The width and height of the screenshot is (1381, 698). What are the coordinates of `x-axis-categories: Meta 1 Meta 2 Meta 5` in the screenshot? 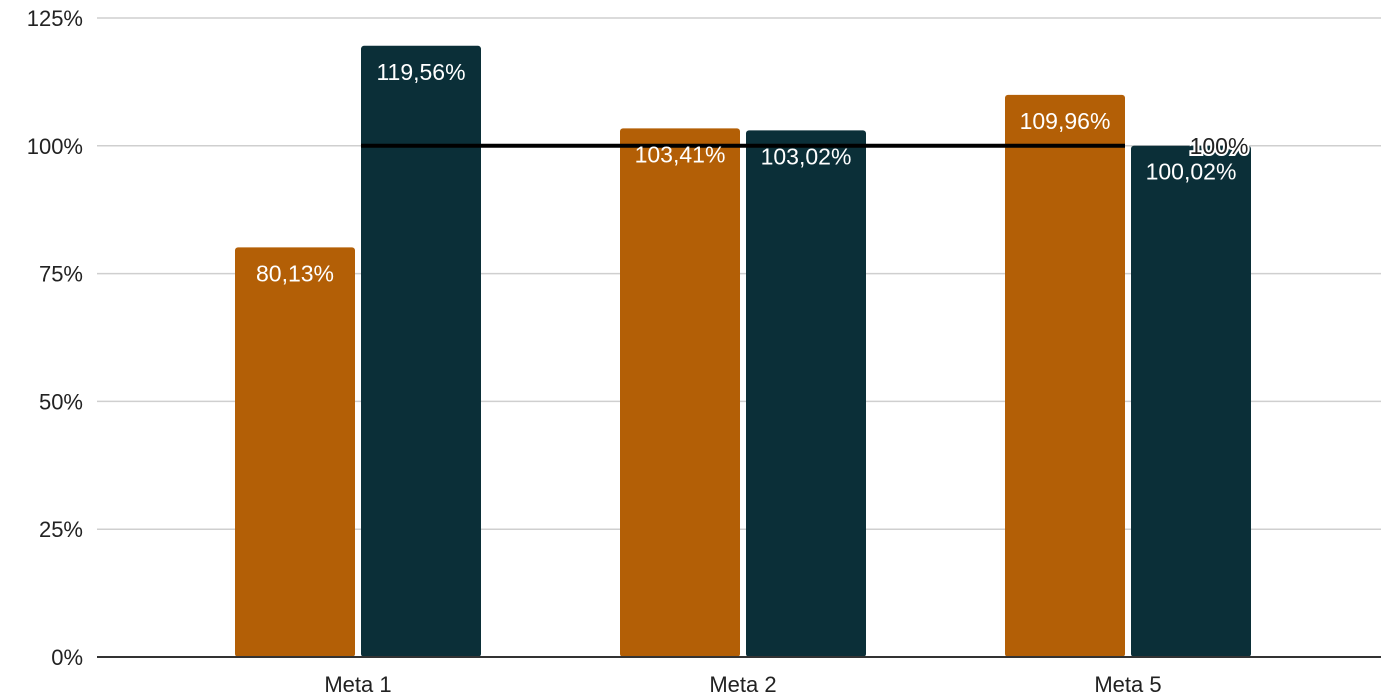 It's located at (742, 684).